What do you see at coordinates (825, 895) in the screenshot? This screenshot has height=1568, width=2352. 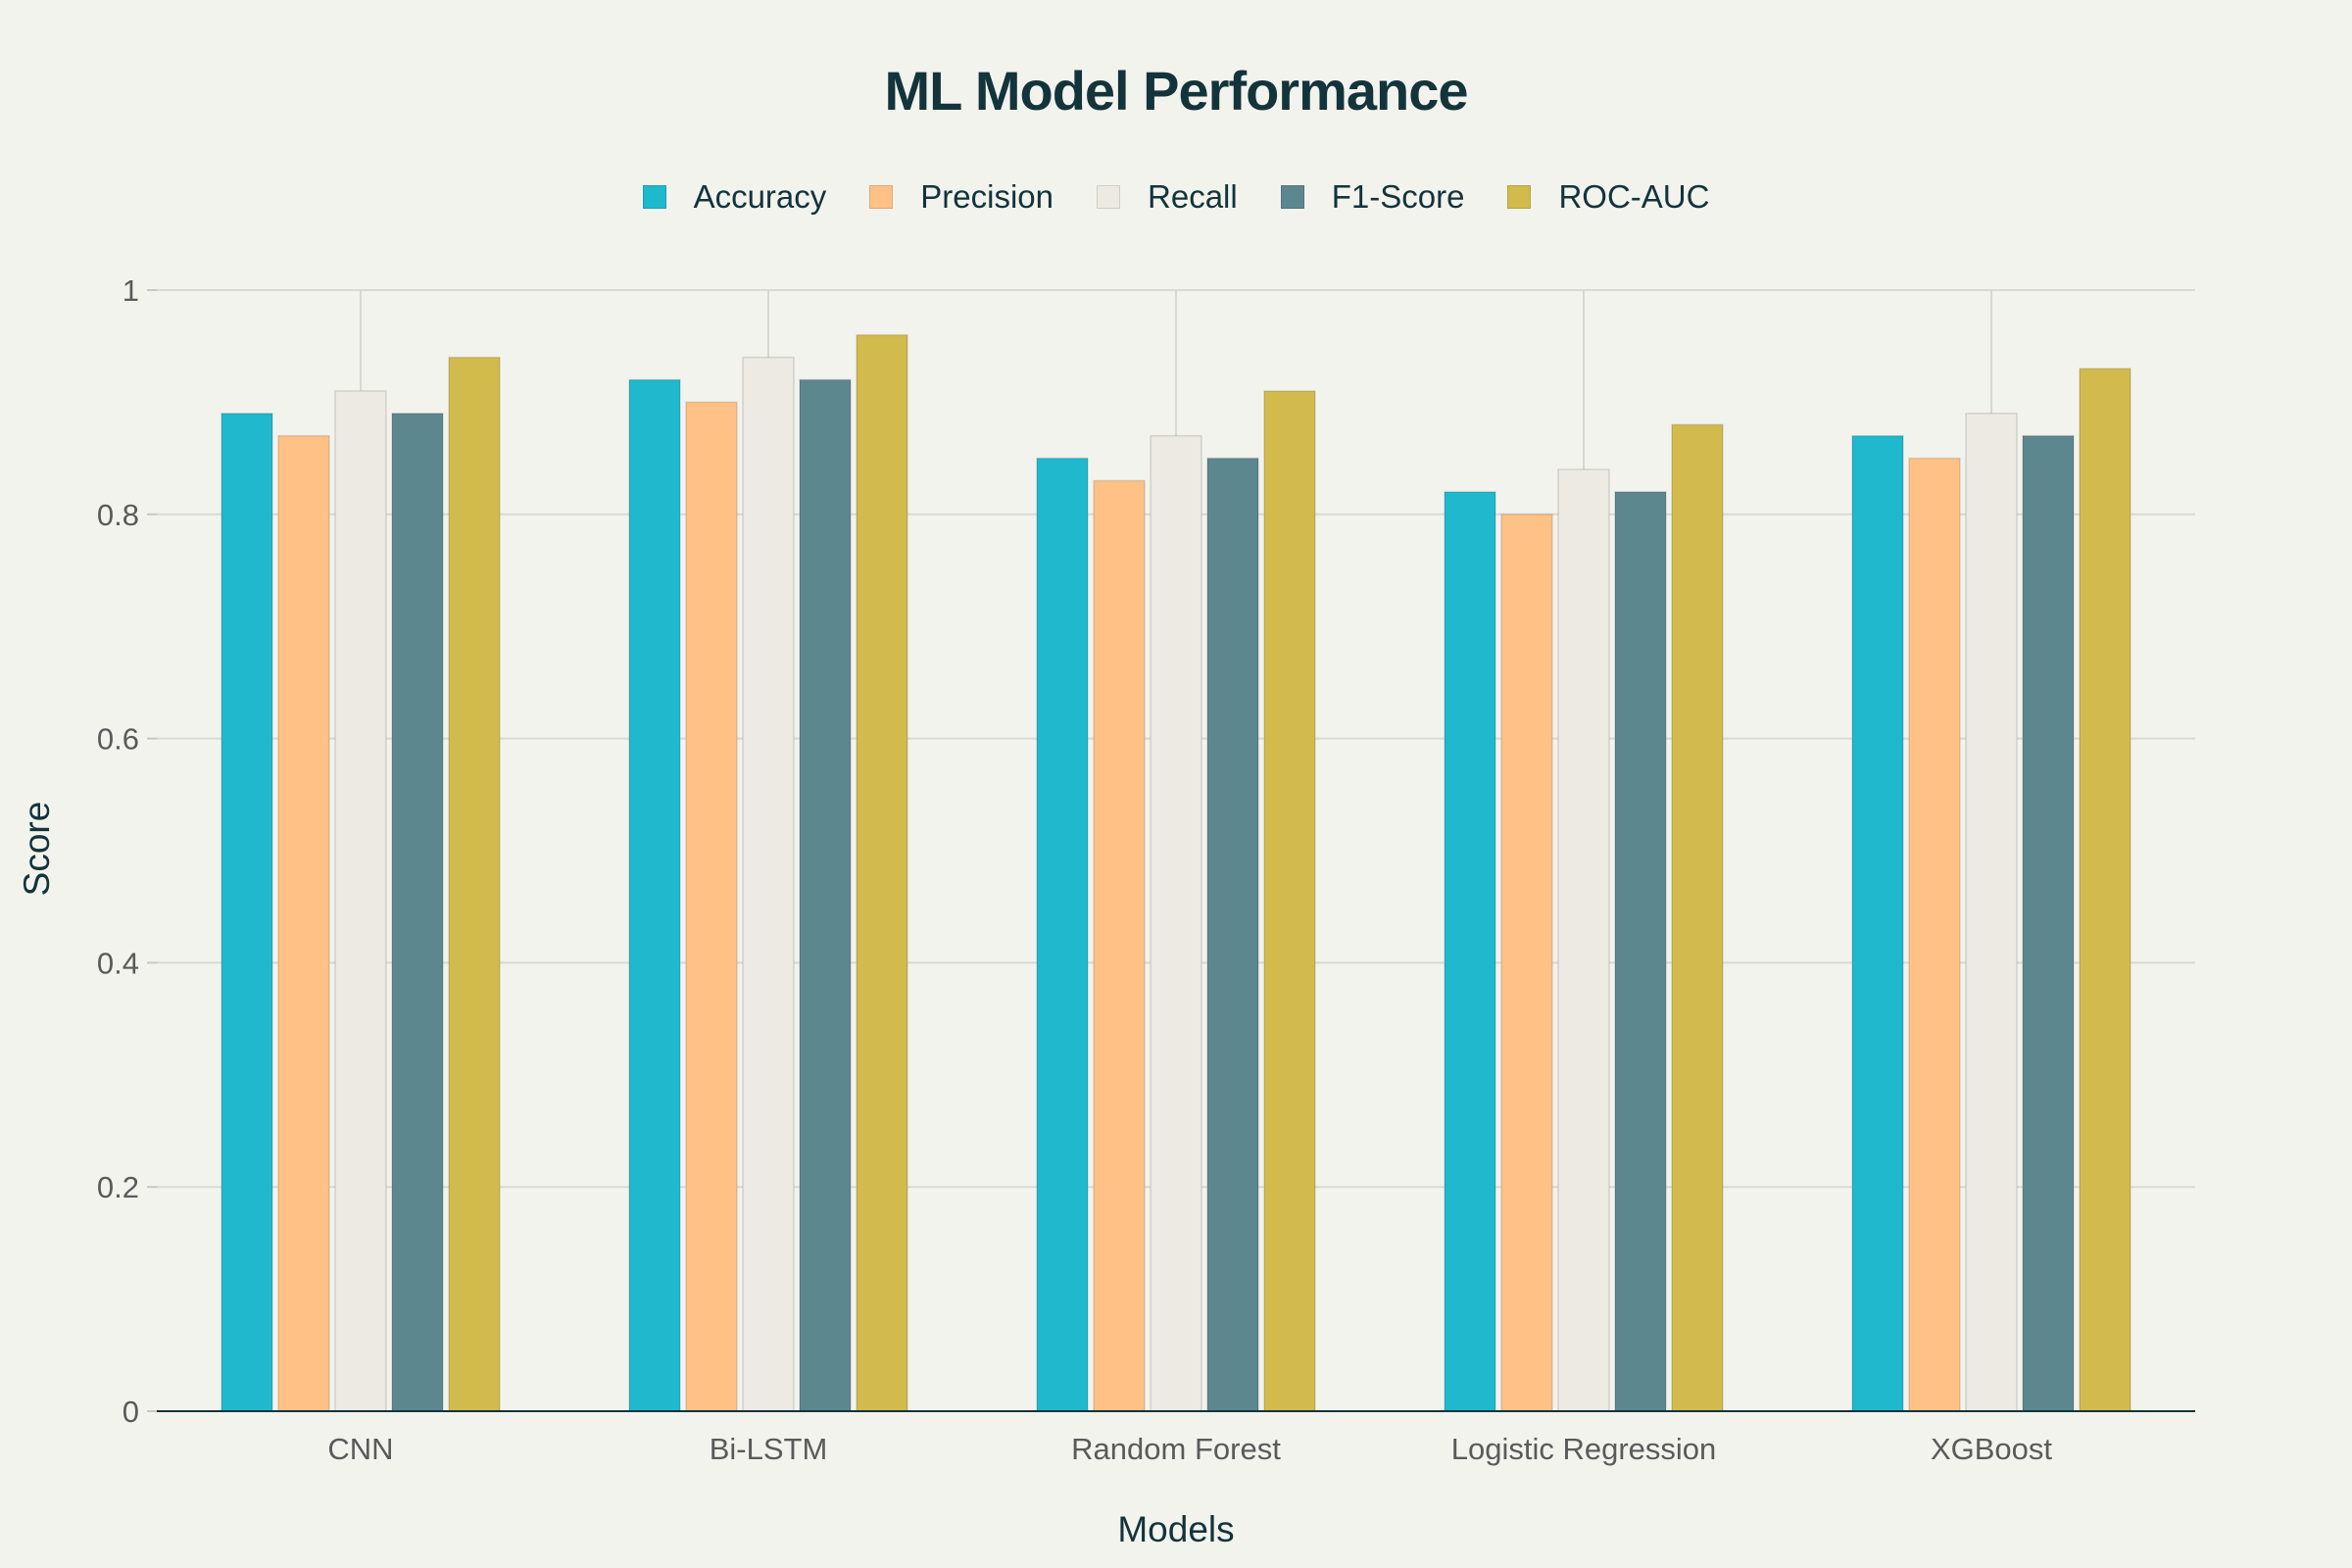 I see `bar-f1-score-bi-lstm` at bounding box center [825, 895].